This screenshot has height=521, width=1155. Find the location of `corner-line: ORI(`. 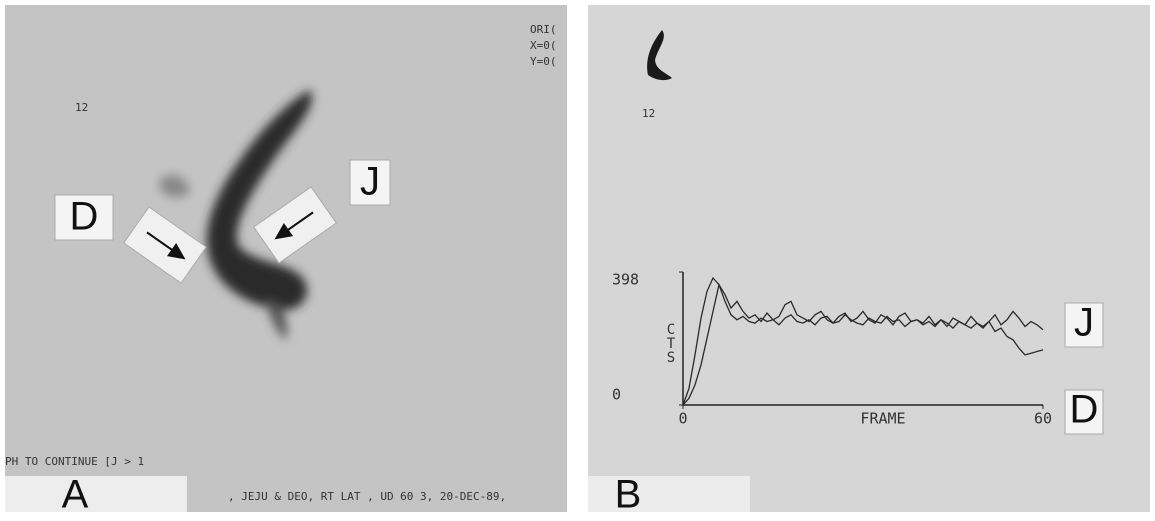

corner-line: ORI( is located at coordinates (543, 29).